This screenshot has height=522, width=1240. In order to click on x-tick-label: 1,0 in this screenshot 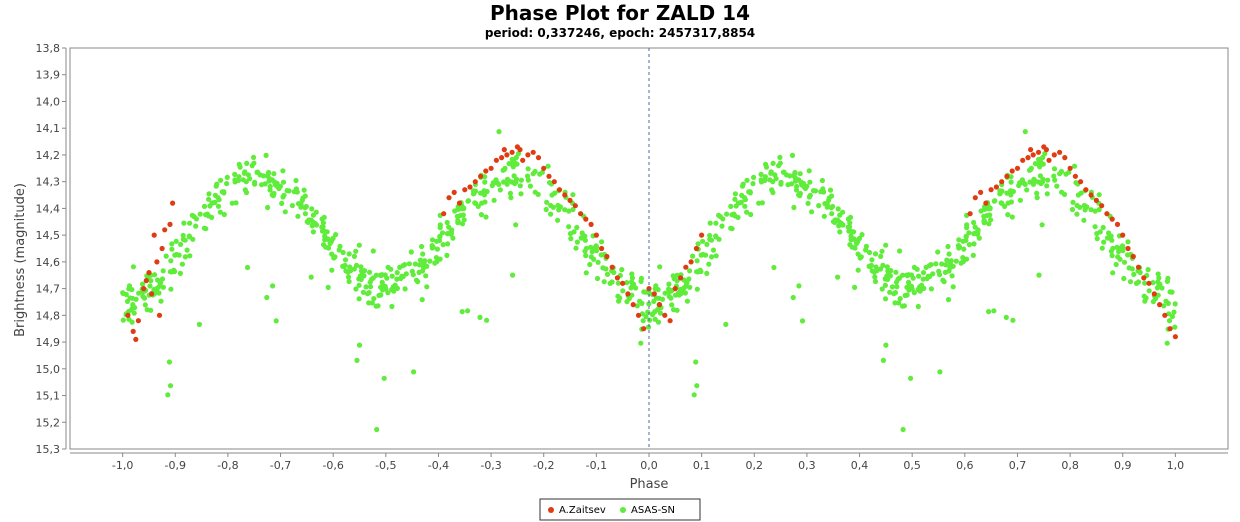, I will do `click(1176, 465)`.